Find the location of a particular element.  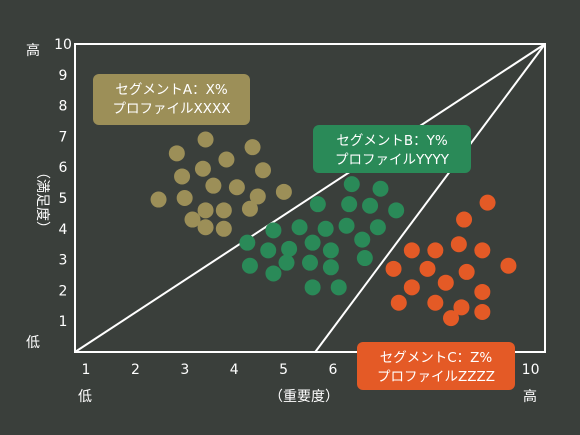

y-tick-label-6: 6 is located at coordinates (63, 168).